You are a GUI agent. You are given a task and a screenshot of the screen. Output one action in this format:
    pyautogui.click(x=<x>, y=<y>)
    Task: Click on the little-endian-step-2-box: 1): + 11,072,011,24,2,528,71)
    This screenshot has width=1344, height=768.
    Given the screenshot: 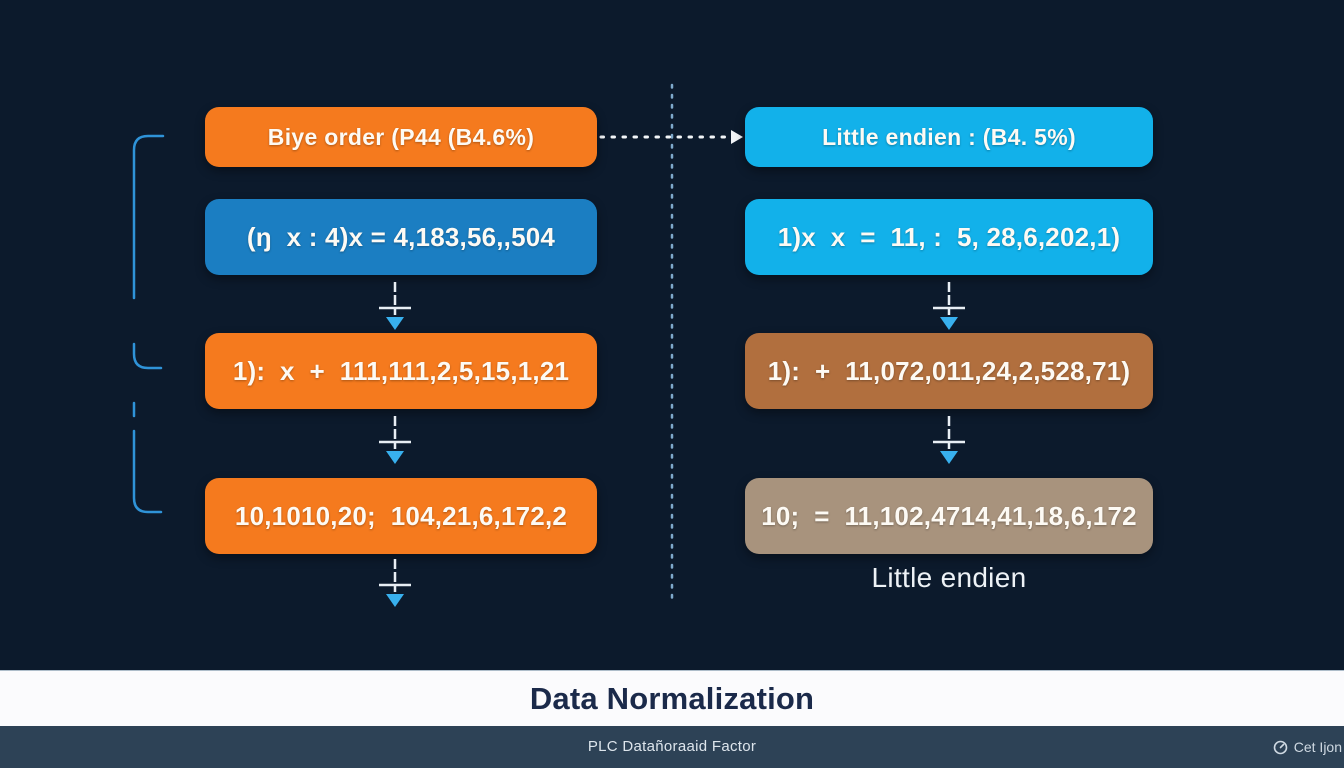 What is the action you would take?
    pyautogui.click(x=949, y=371)
    